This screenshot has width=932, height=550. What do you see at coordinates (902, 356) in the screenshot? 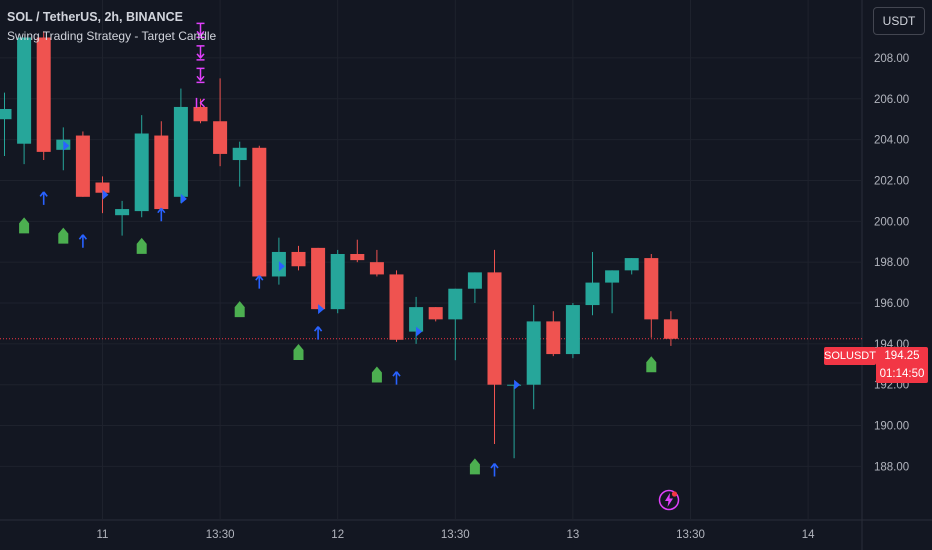
I see `last-price-value: 194.25` at bounding box center [902, 356].